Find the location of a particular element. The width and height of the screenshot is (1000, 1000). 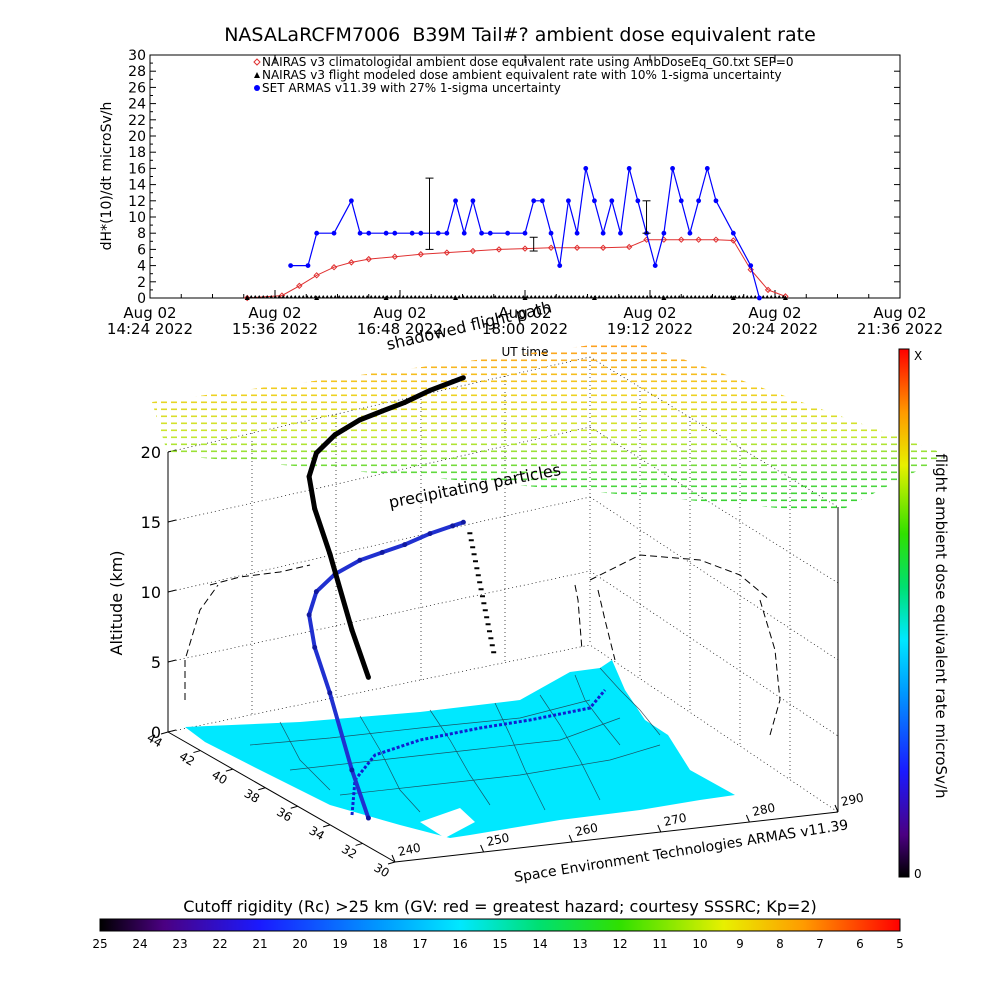

y-tick-label: 28 is located at coordinates (137, 72).